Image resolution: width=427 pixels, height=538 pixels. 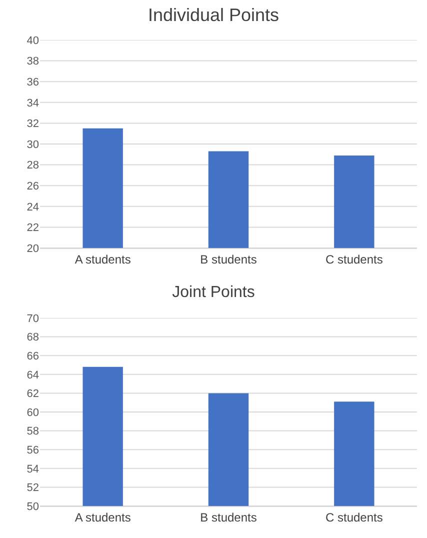 I want to click on y-tick-label: 54, so click(x=32, y=469).